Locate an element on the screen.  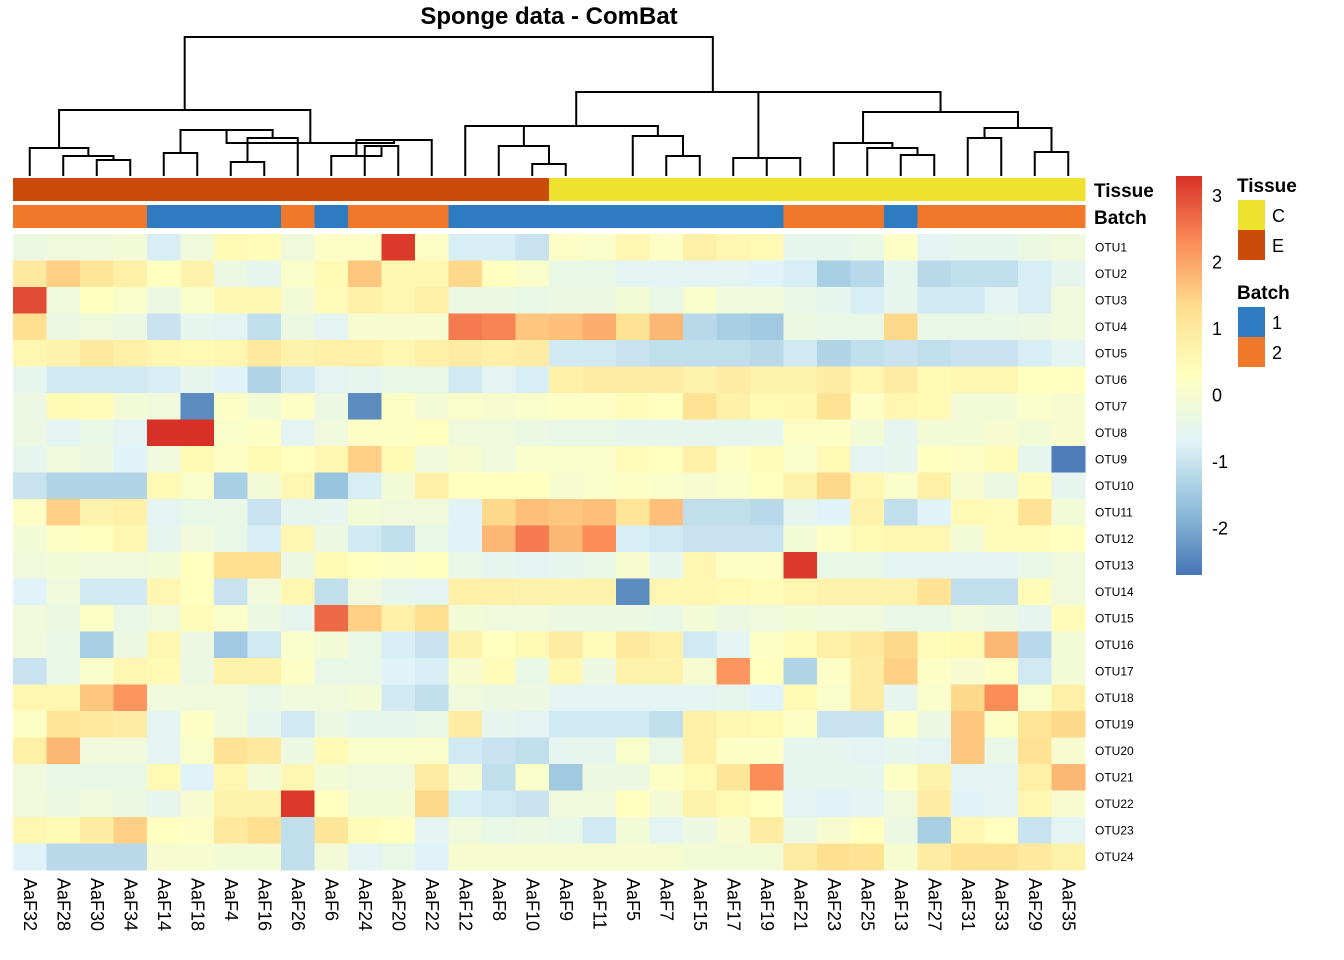
heatmap-cell-otu7-aaf34 is located at coordinates (130, 406).